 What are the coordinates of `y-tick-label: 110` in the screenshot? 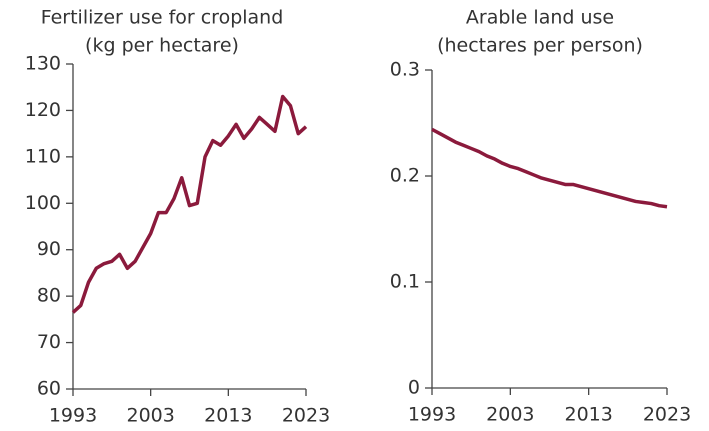 It's located at (43, 156).